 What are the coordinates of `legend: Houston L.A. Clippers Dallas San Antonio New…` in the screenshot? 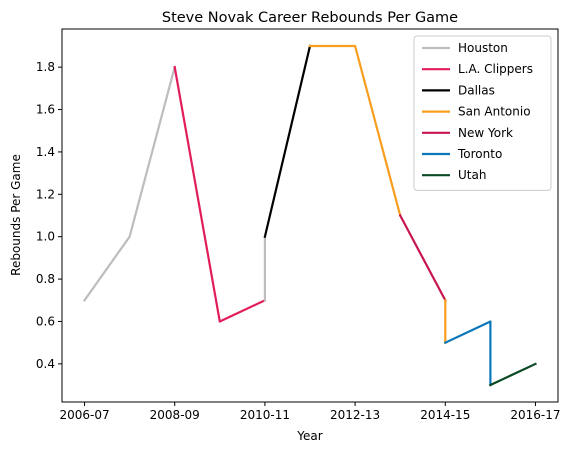 It's located at (482, 113).